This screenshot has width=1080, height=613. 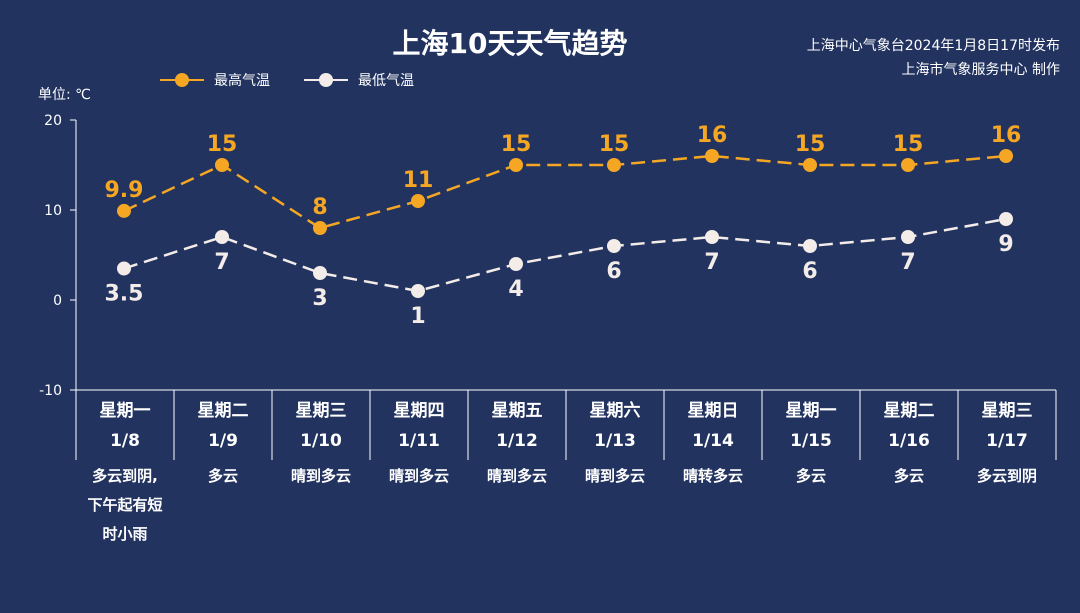 I want to click on high-temp-data-label: 8, so click(x=319, y=207).